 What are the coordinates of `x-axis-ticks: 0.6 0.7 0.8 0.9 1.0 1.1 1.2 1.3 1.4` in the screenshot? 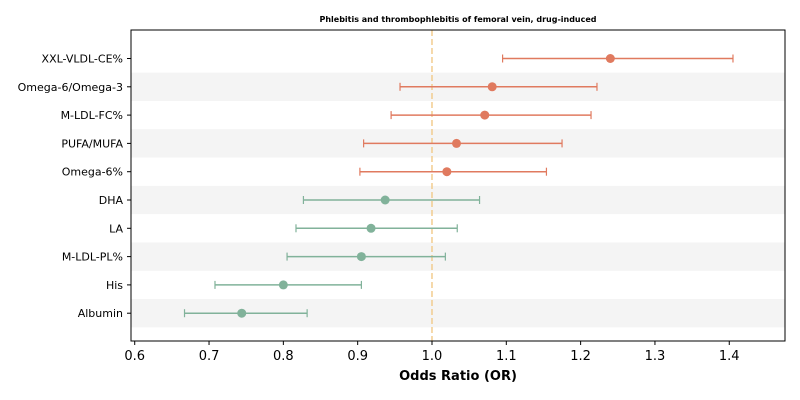 It's located at (432, 352).